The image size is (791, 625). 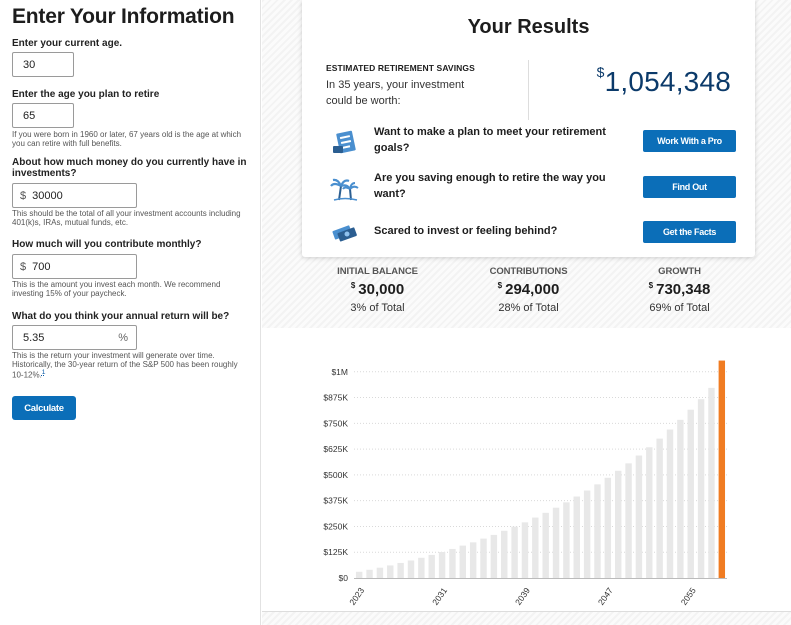 I want to click on stat-value: $730,348, so click(x=679, y=289).